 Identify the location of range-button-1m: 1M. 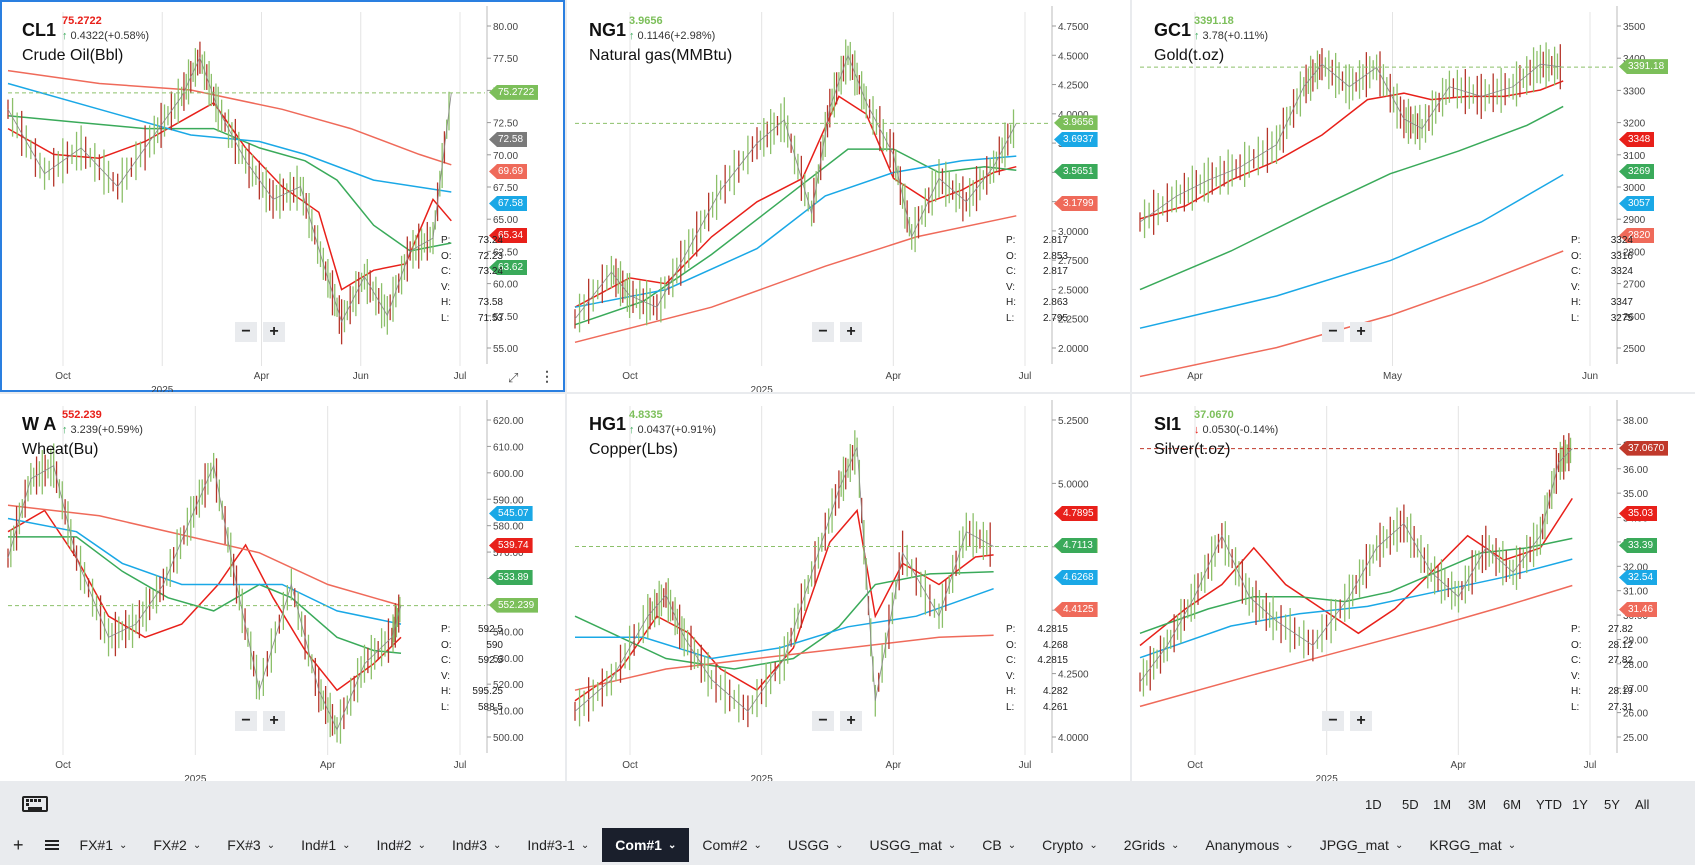
(1442, 804).